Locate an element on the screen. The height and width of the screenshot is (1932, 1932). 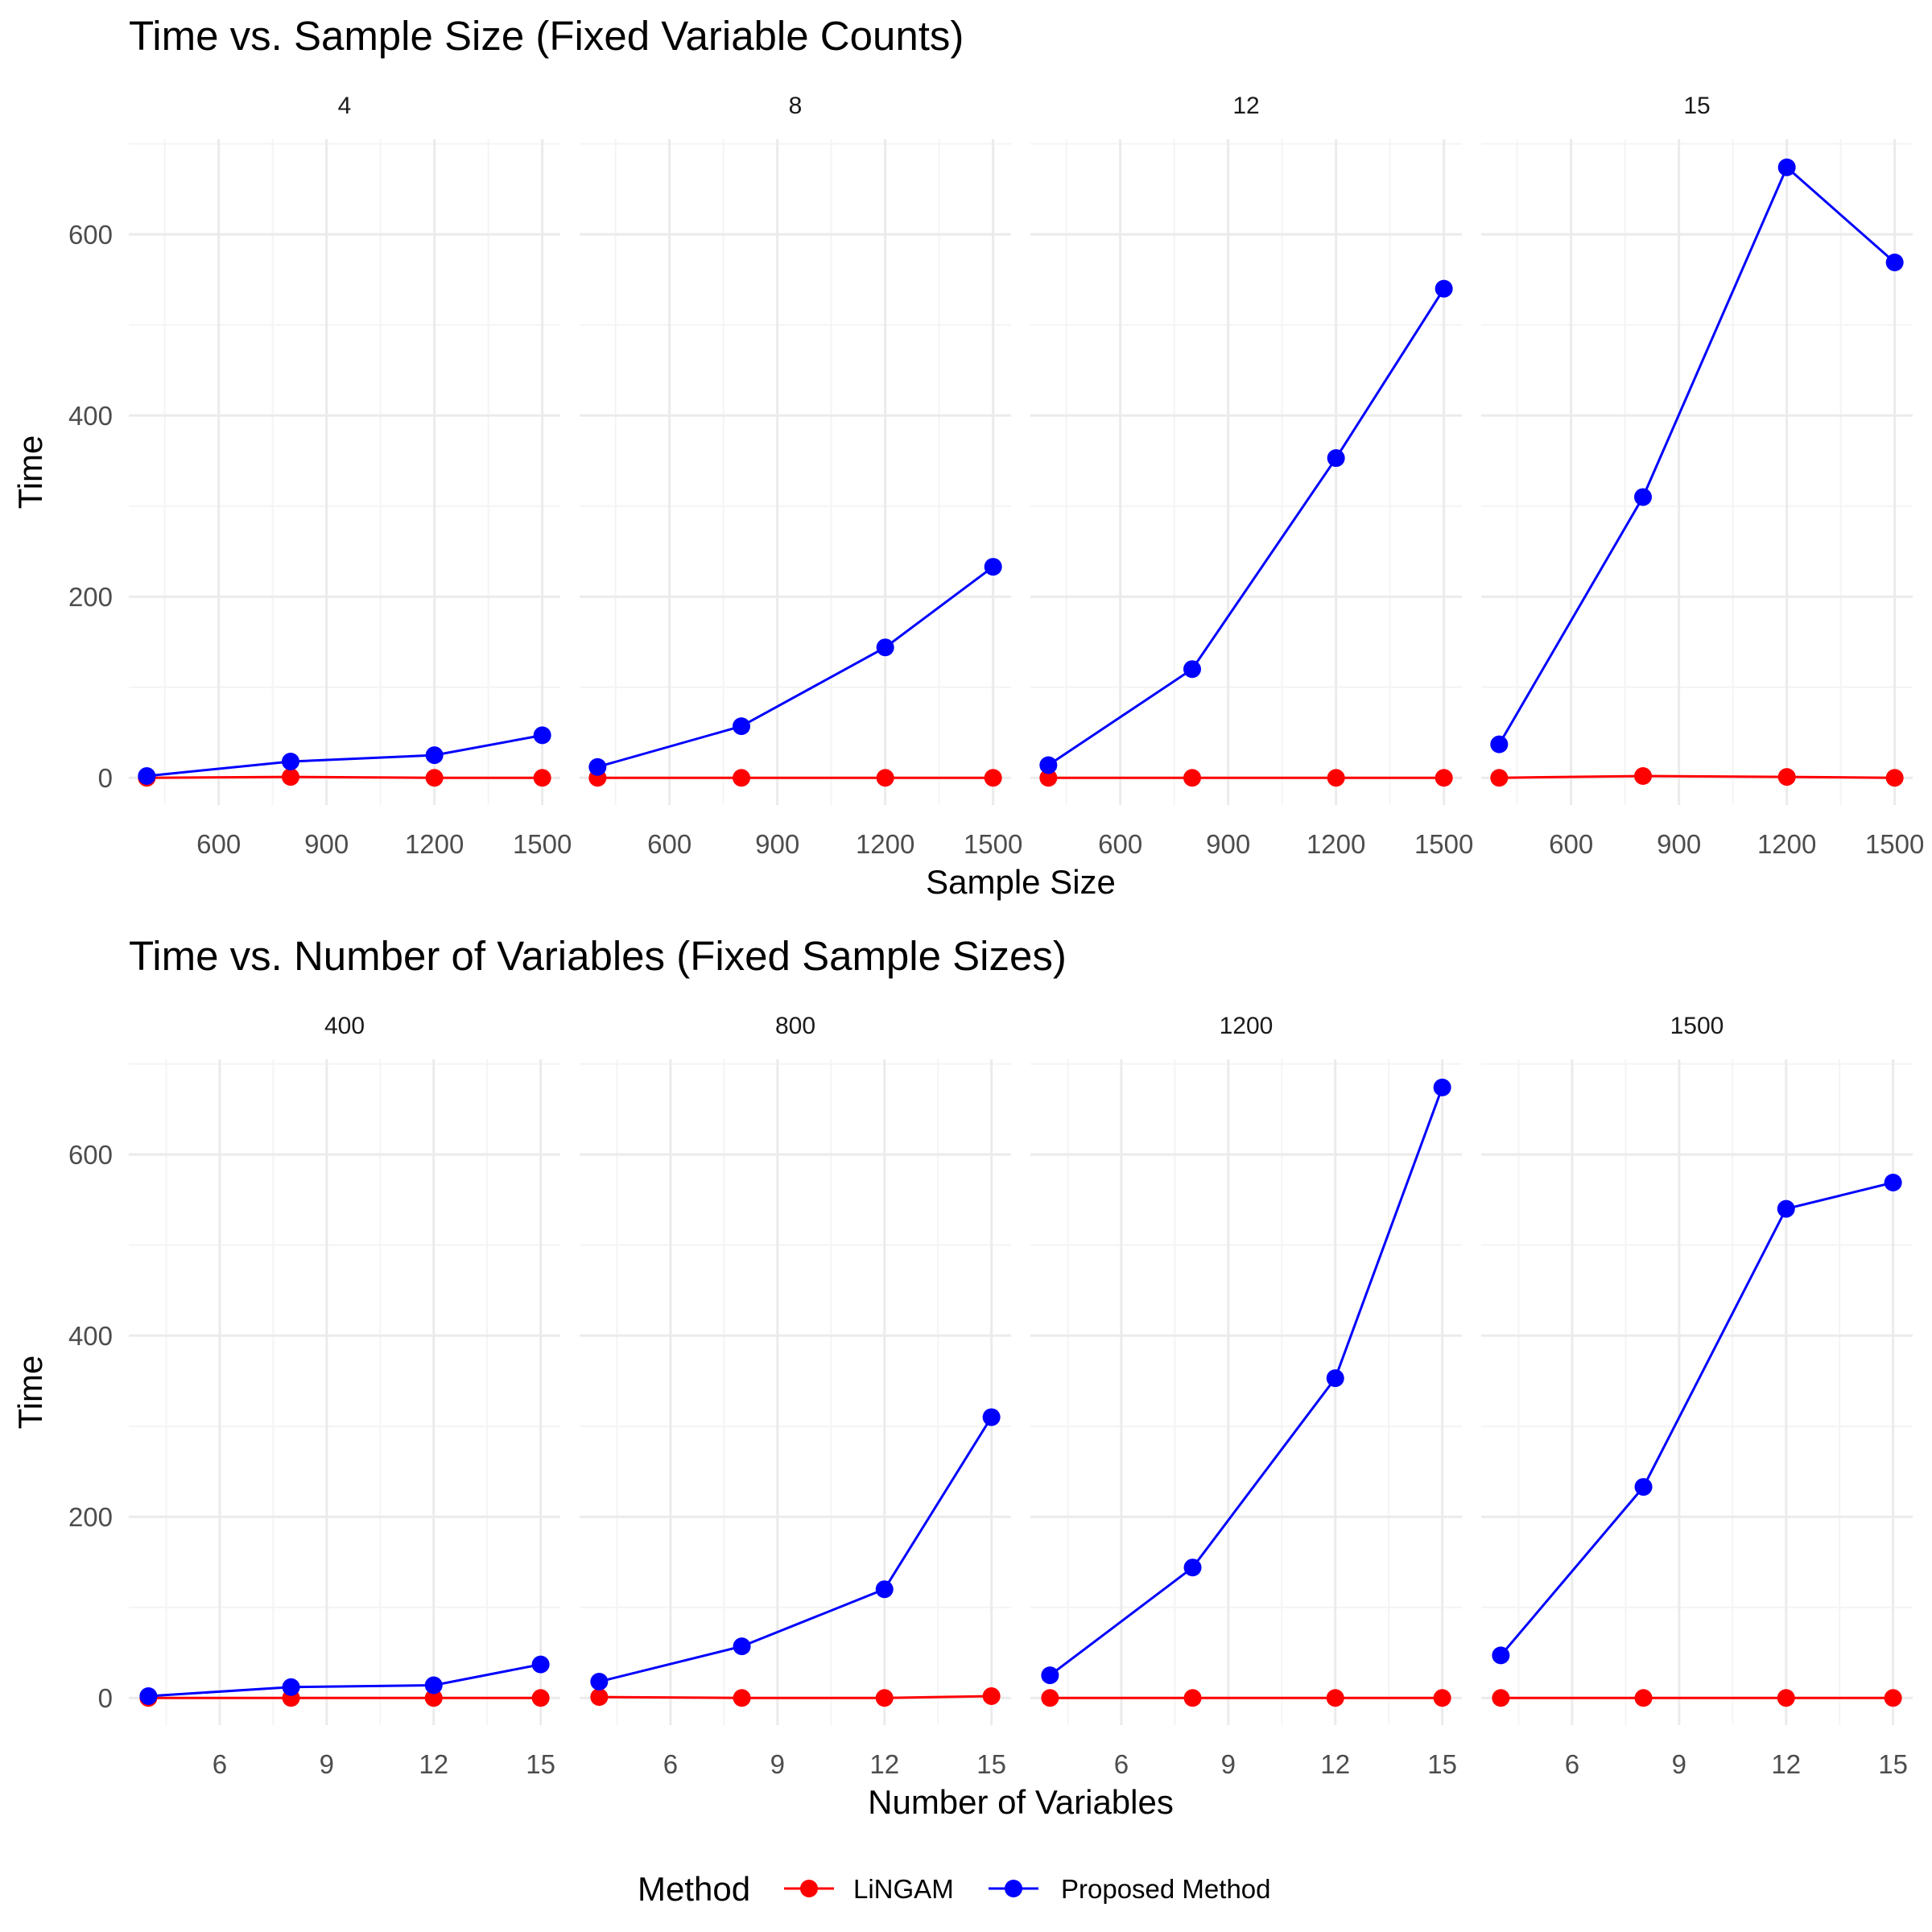
facet-label: 12 is located at coordinates (1245, 106).